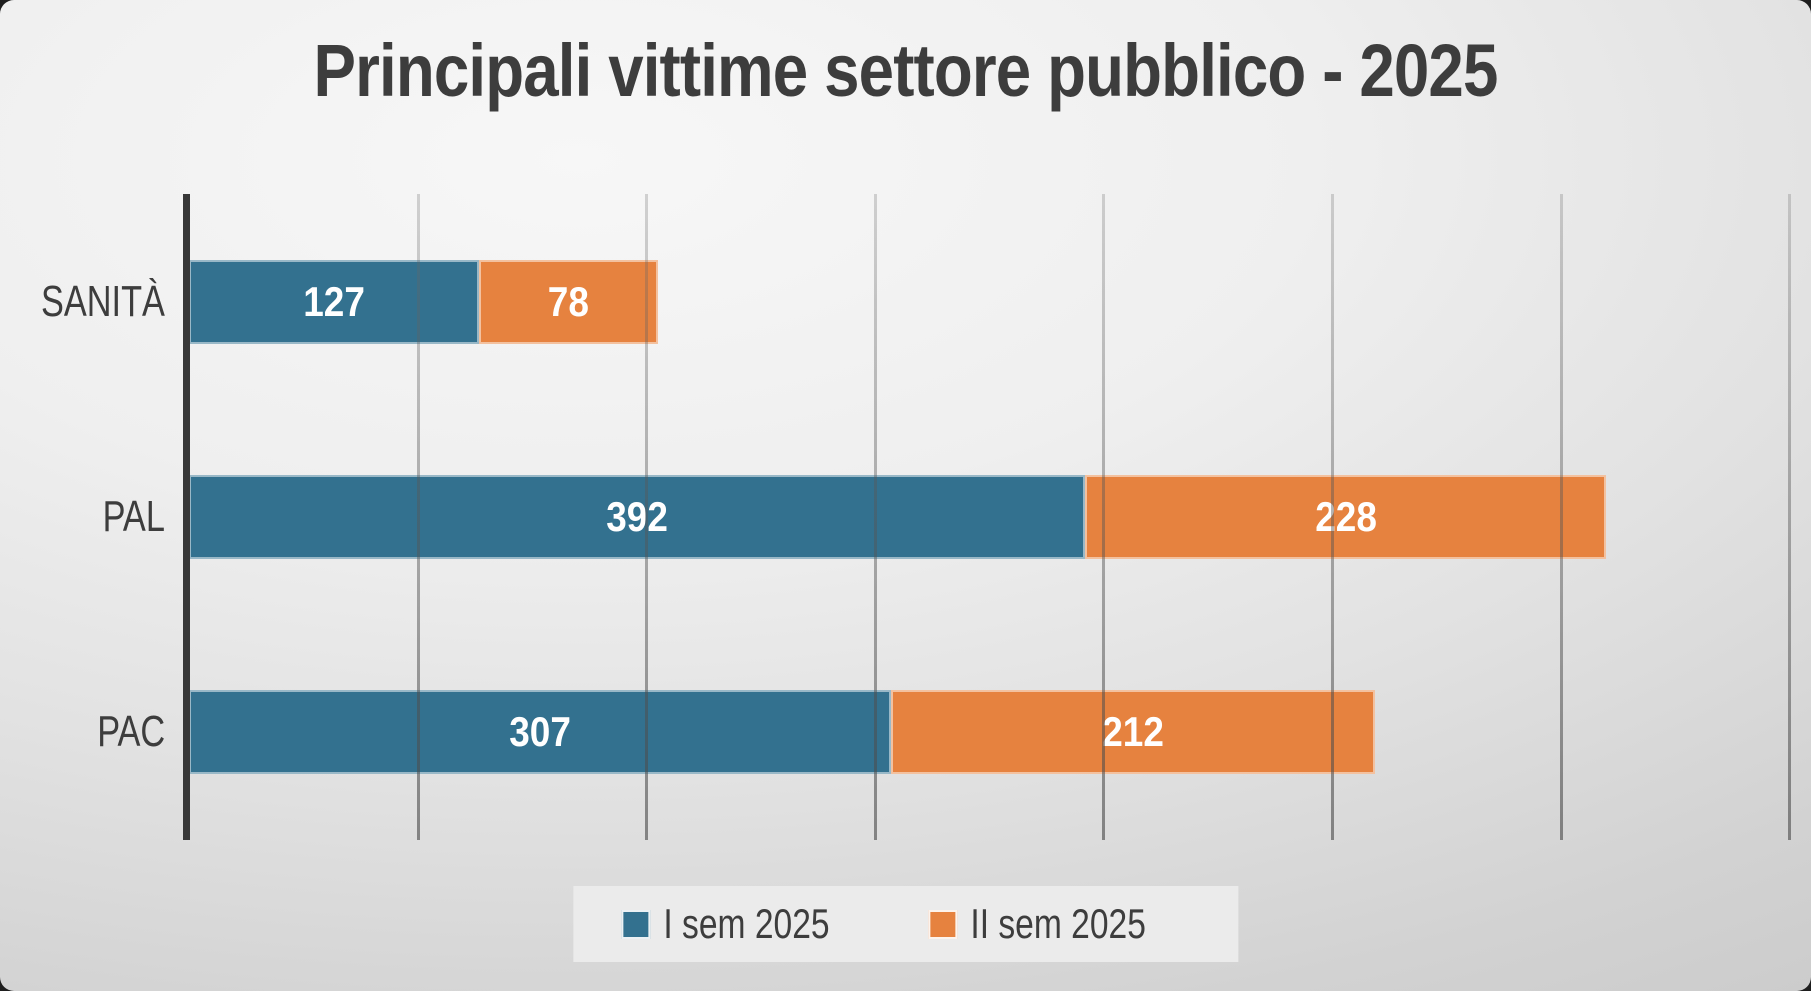 The image size is (1811, 991). Describe the element at coordinates (943, 924) in the screenshot. I see `legend-swatch-sem2-icon` at that location.